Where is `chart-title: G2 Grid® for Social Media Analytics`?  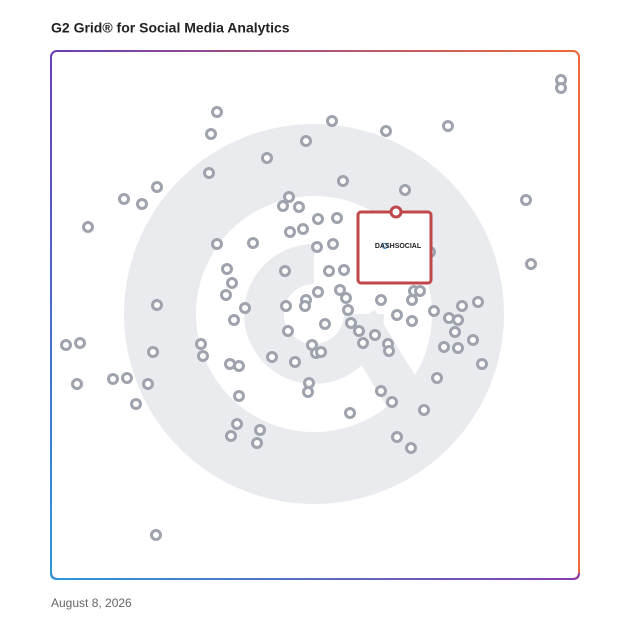 chart-title: G2 Grid® for Social Media Analytics is located at coordinates (170, 28).